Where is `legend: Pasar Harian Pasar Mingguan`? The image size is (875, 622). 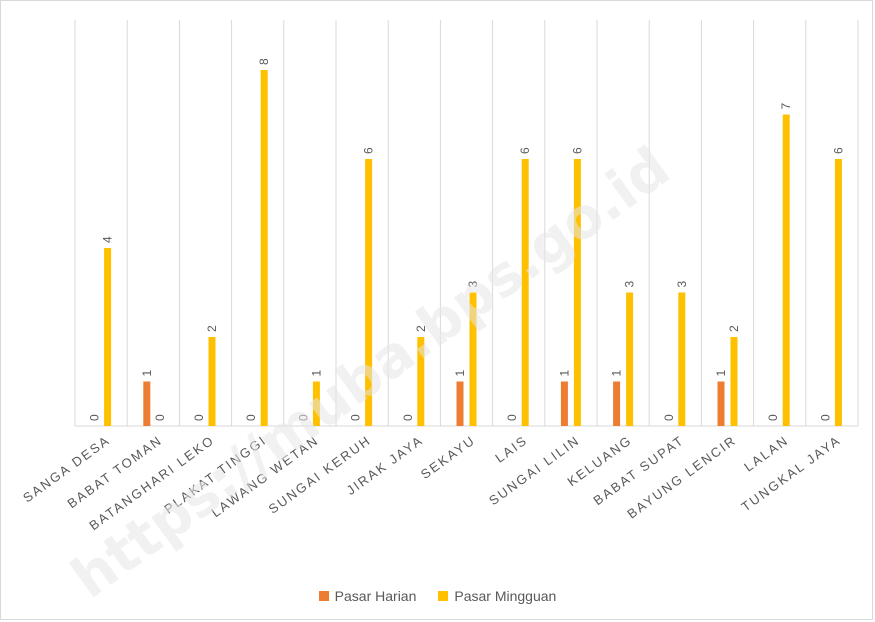 legend: Pasar Harian Pasar Mingguan is located at coordinates (437, 596).